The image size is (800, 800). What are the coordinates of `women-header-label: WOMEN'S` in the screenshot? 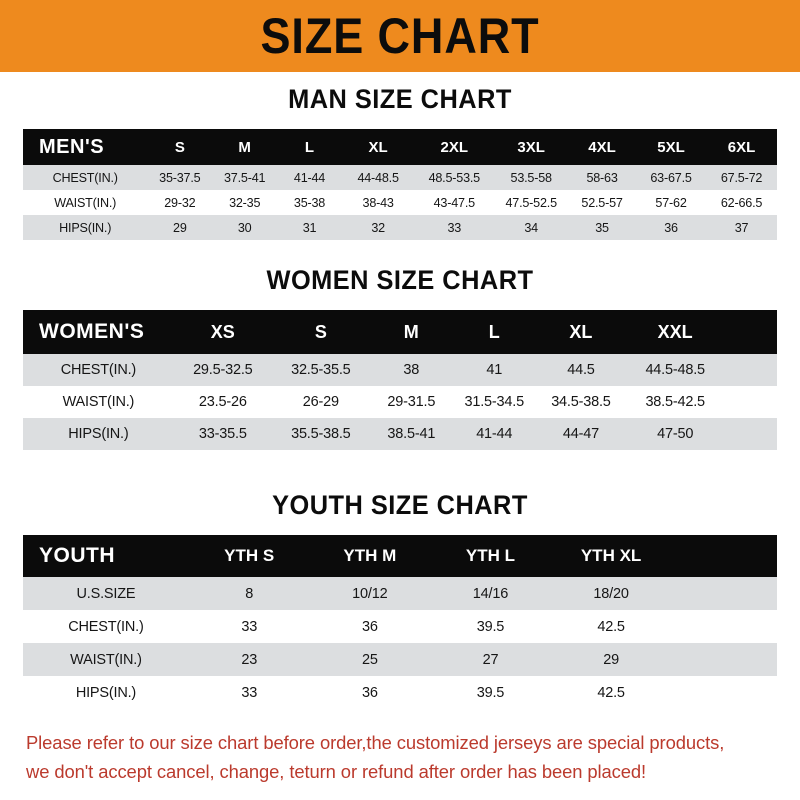 It's located at (92, 331).